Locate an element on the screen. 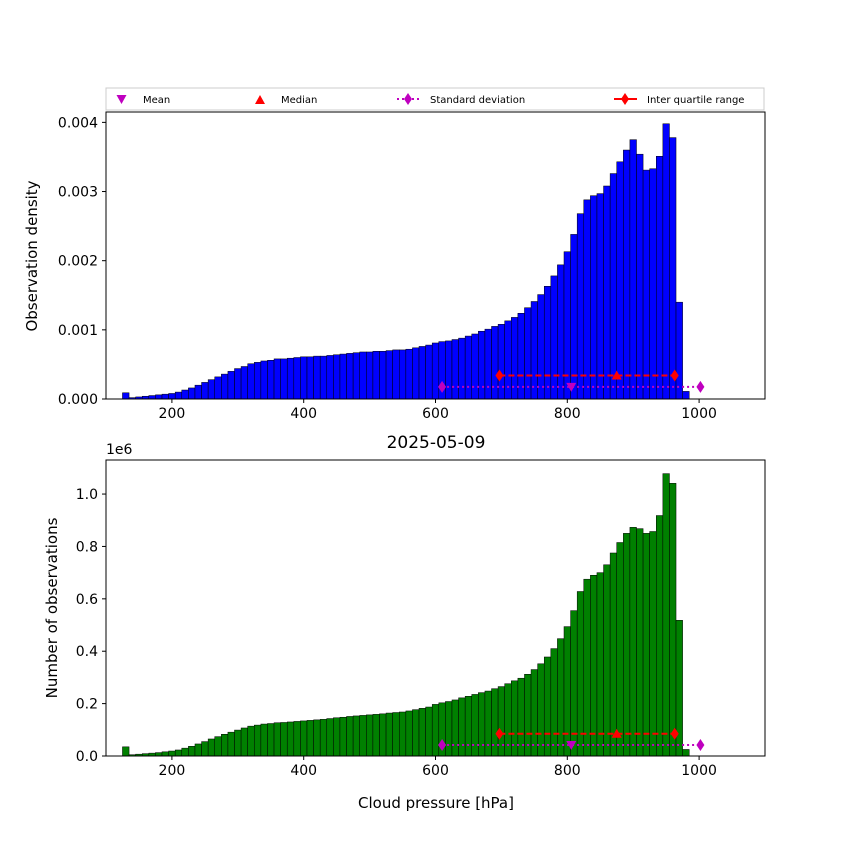 The width and height of the screenshot is (850, 850). x-axis-label: Cloud pressure [hPa] is located at coordinates (436, 803).